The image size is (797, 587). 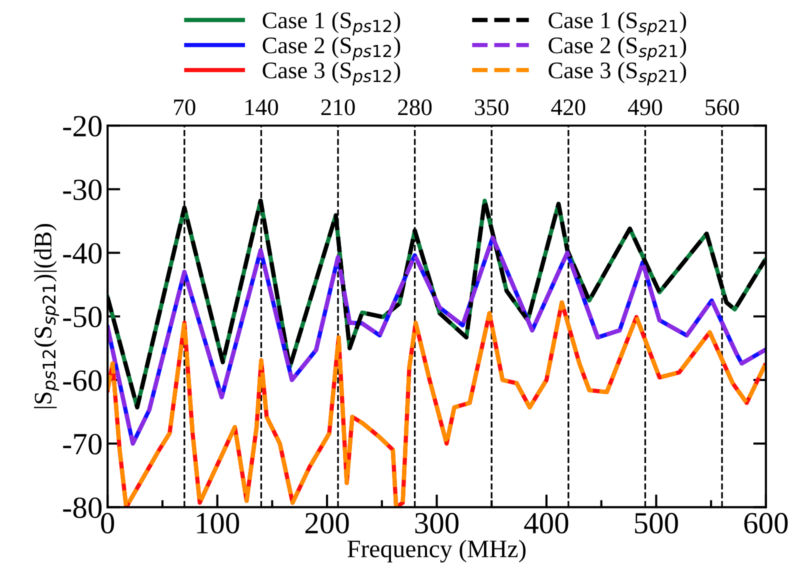 What do you see at coordinates (185, 107) in the screenshot?
I see `x2-tick-label: 70` at bounding box center [185, 107].